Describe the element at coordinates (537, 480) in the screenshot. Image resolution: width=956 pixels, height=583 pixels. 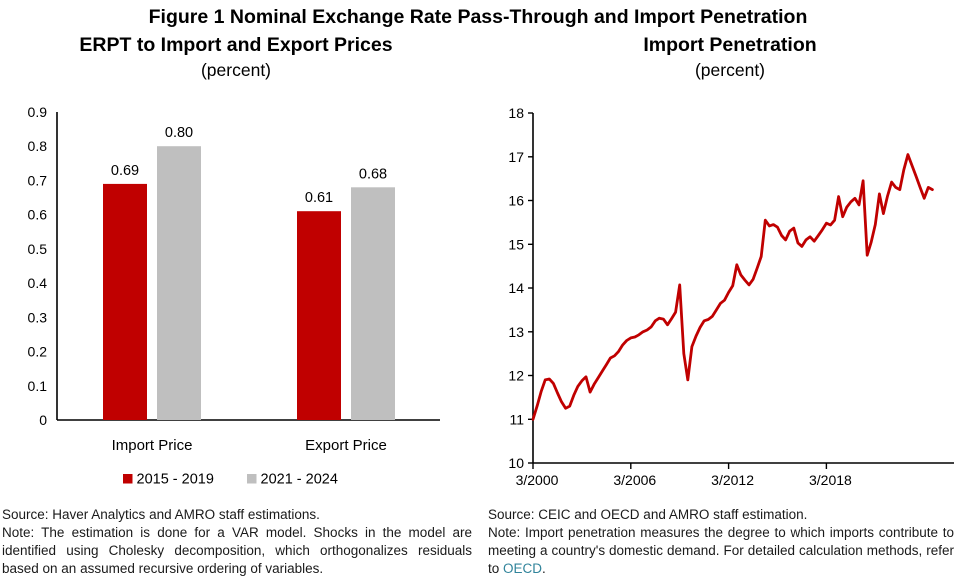
I see `line-x-tick-label: 3/2000` at that location.